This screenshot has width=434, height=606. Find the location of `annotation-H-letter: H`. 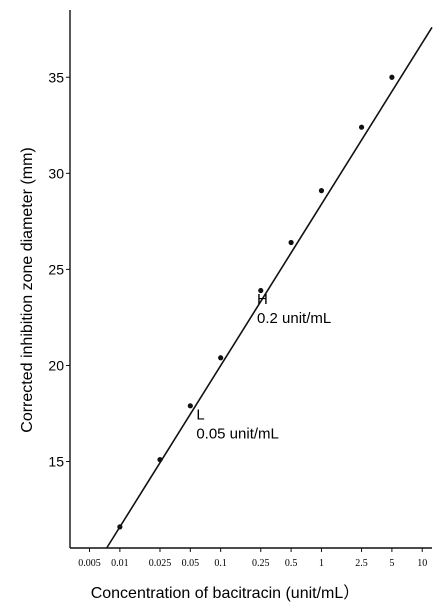

annotation-H-letter: H is located at coordinates (262, 299).